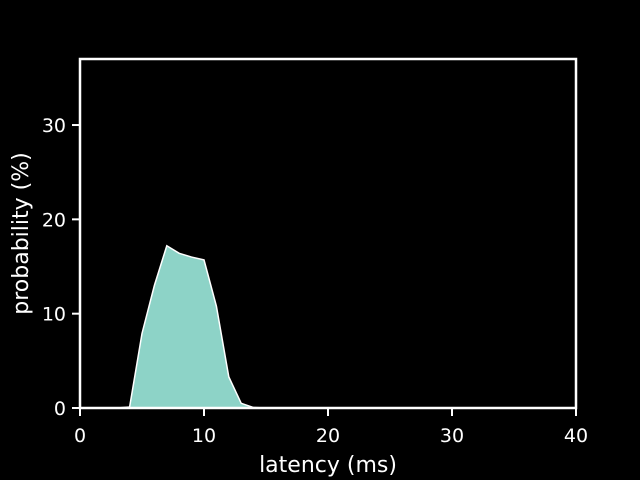  Describe the element at coordinates (54, 126) in the screenshot. I see `y-tick-label-30: 30` at that location.